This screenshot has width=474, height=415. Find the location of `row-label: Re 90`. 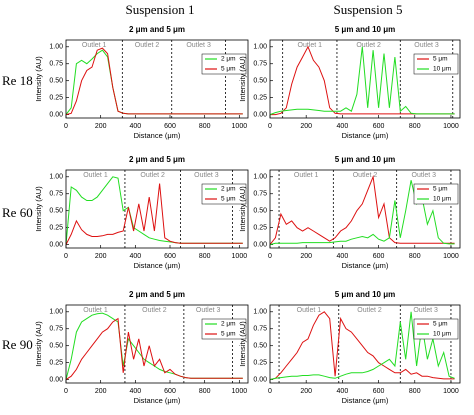

row-label: Re 90 is located at coordinates (17, 344).